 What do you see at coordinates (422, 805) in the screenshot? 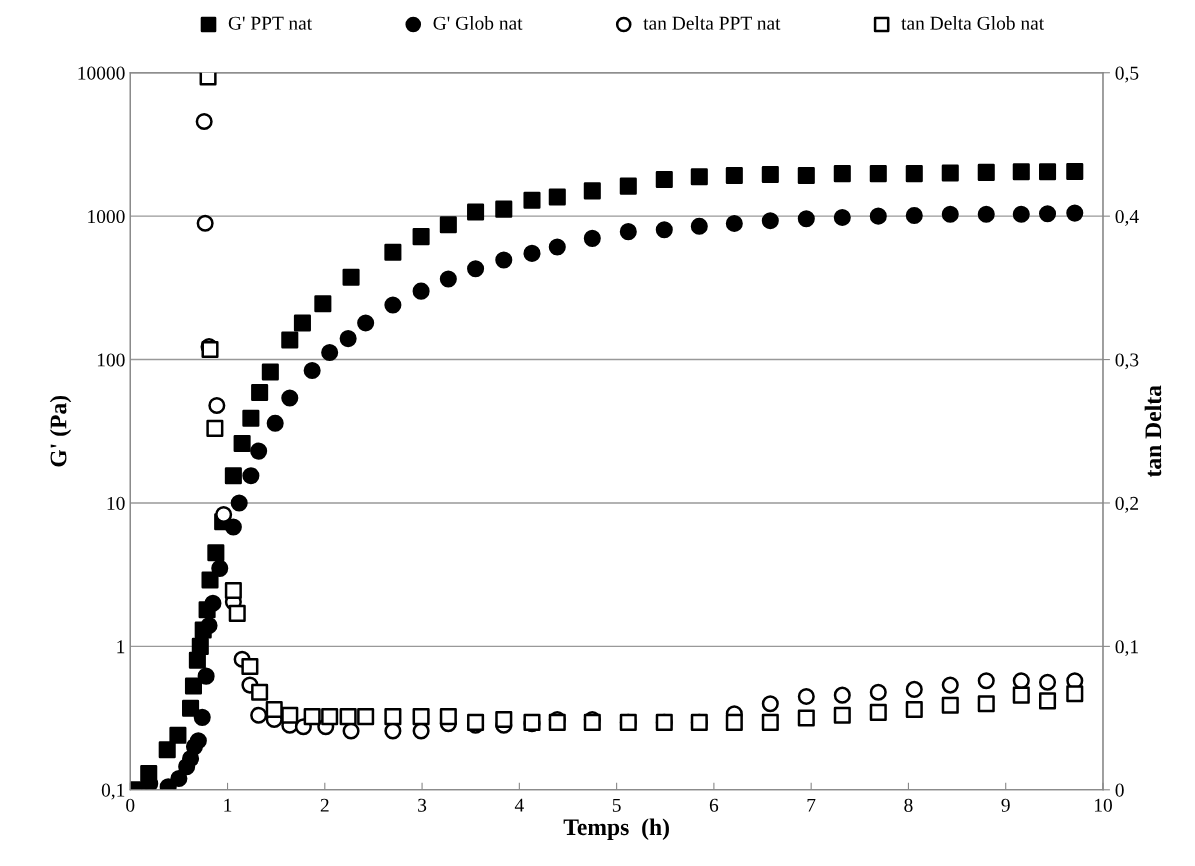
I see `x-tick-label: 3` at bounding box center [422, 805].